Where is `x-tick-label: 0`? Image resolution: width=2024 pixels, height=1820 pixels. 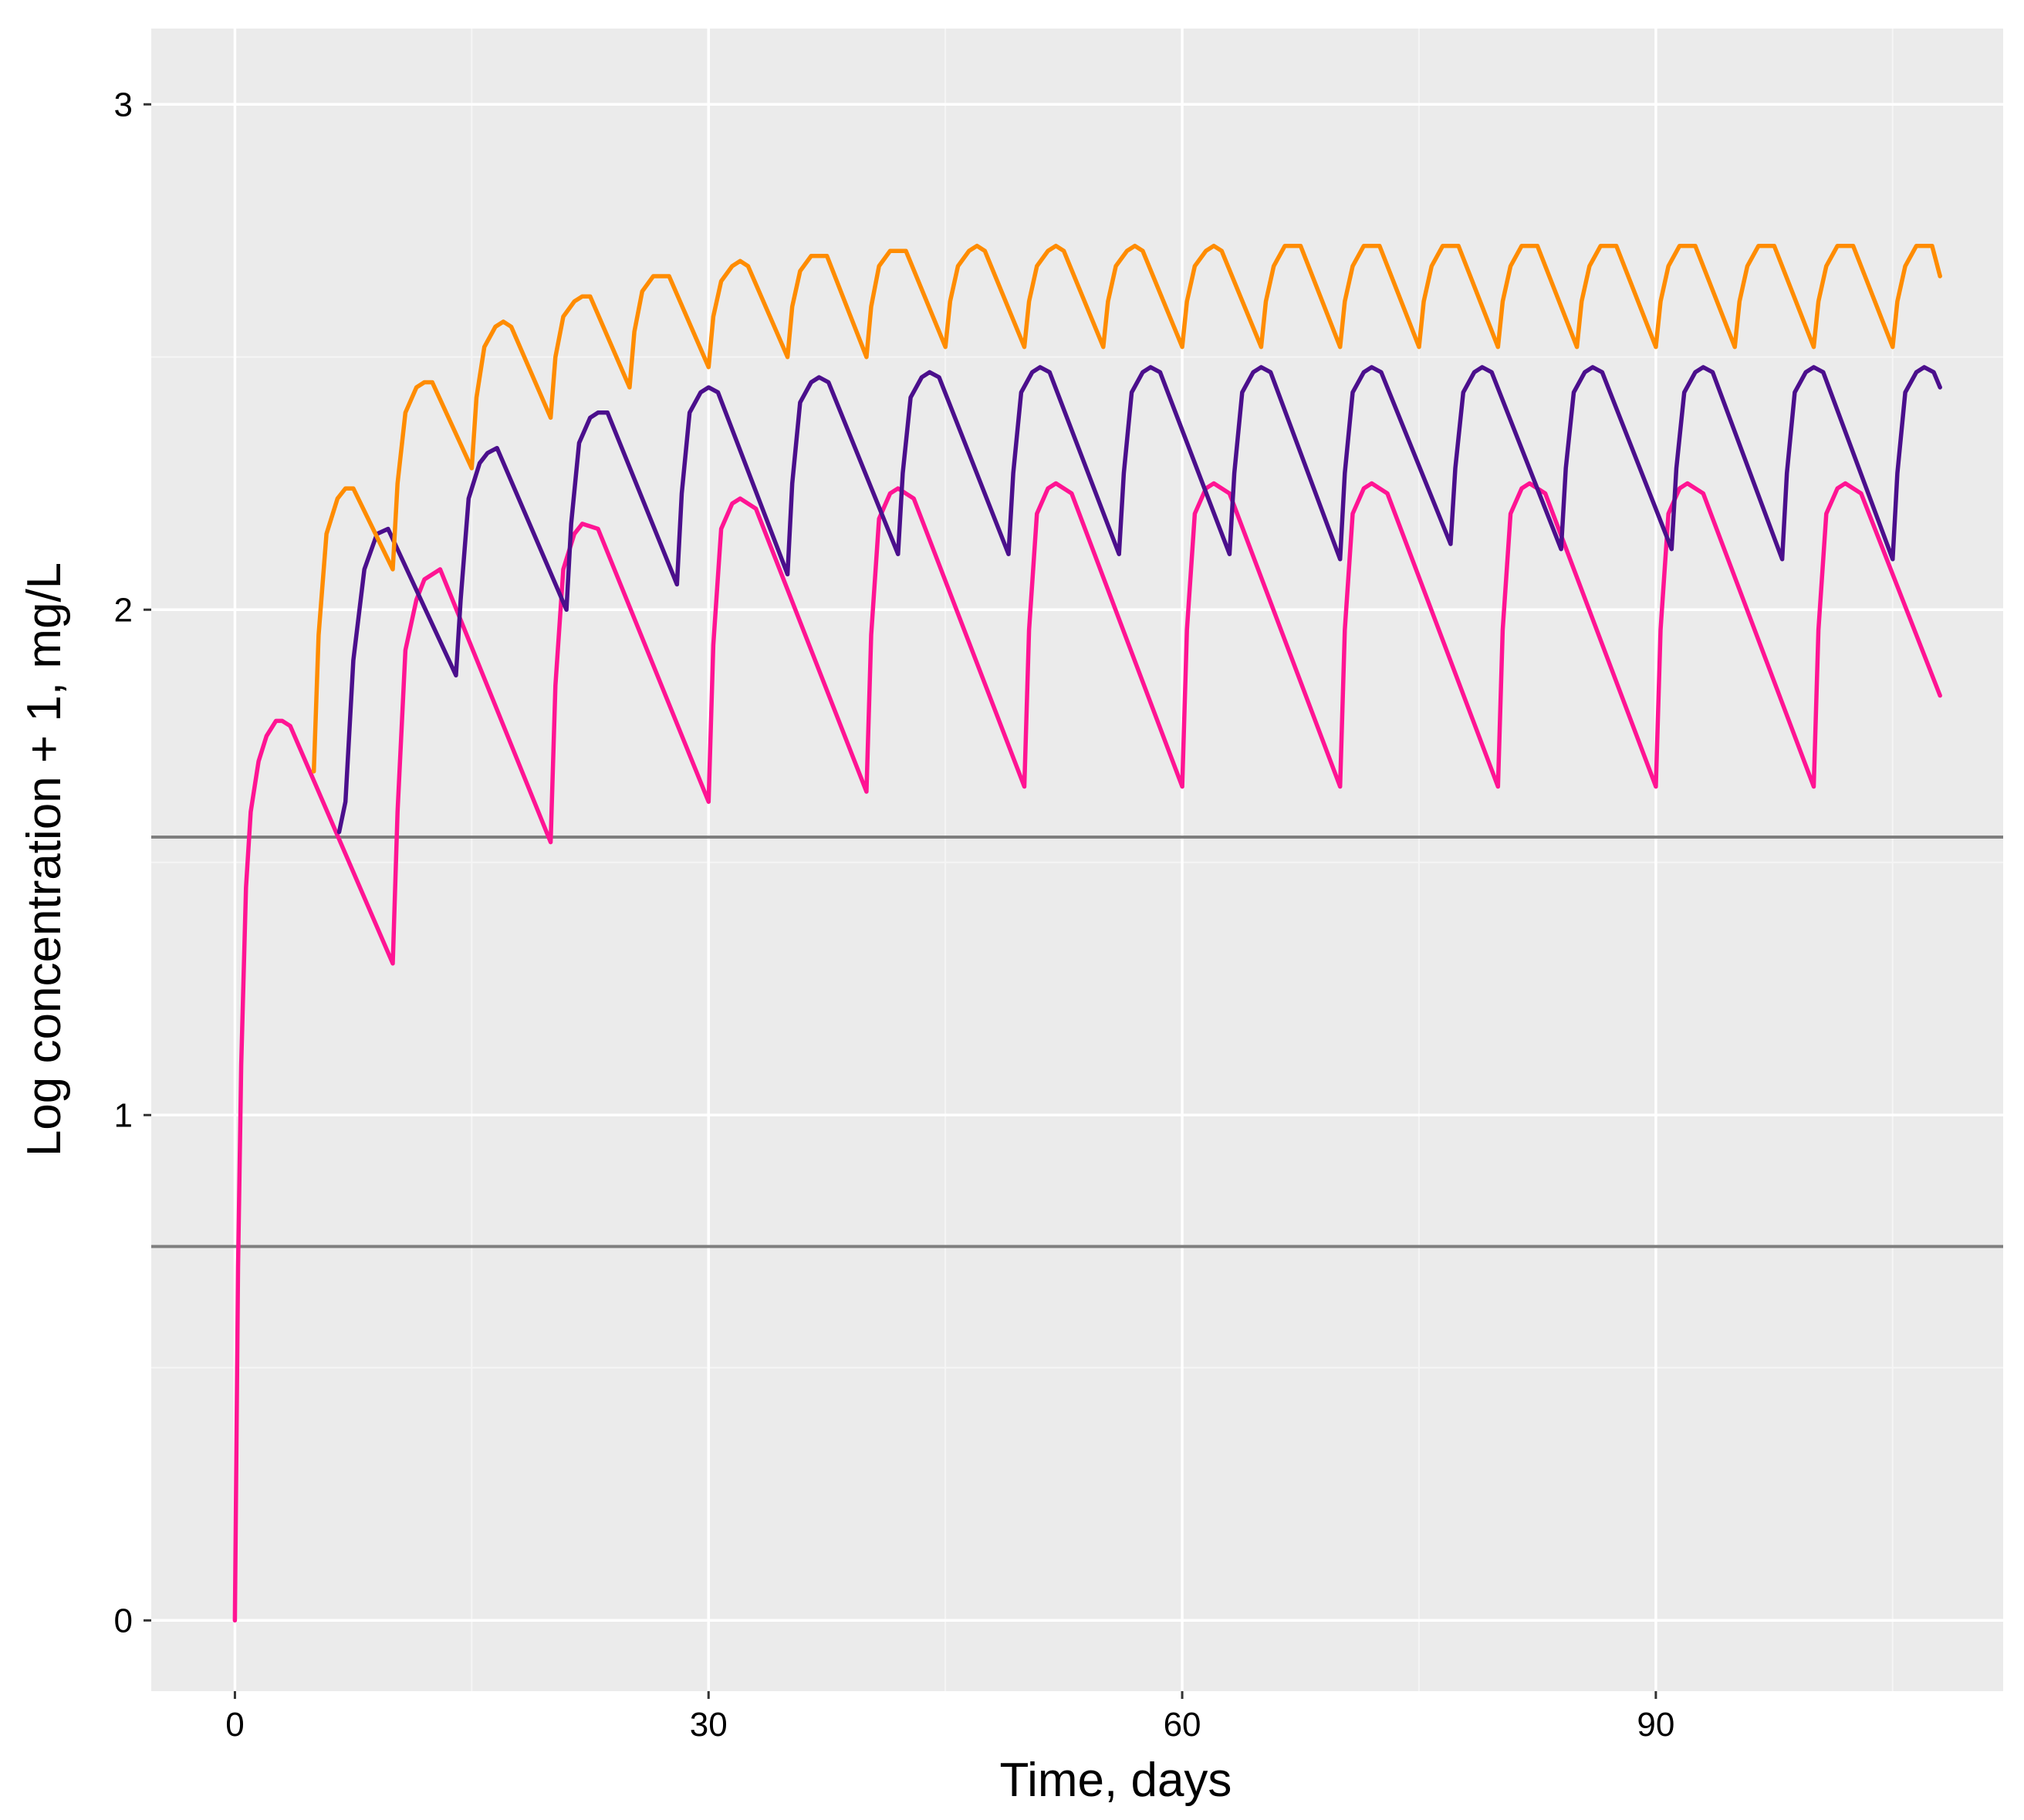 x-tick-label: 0 is located at coordinates (234, 1725).